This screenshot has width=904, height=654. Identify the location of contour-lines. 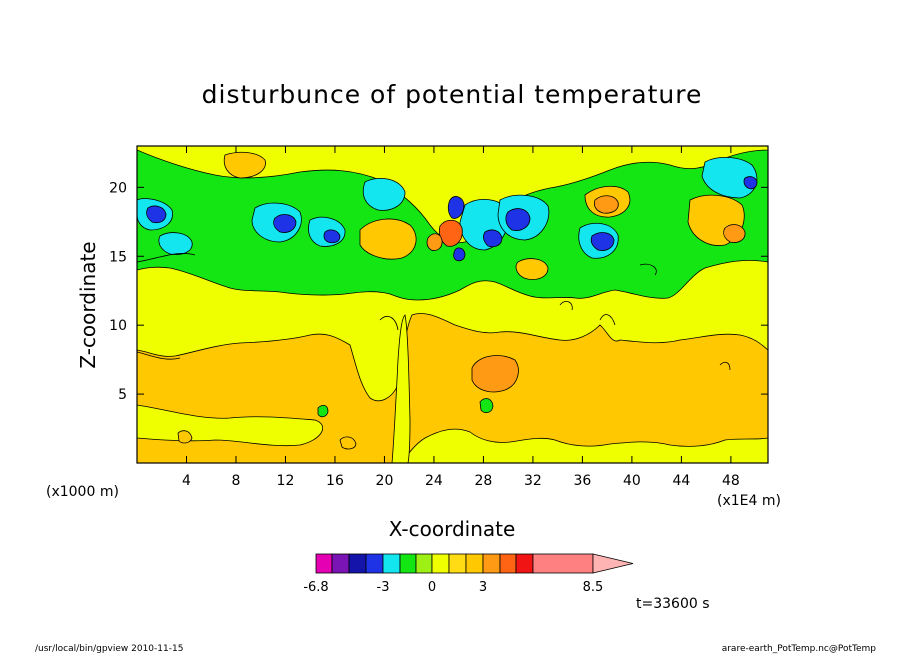
(434, 312).